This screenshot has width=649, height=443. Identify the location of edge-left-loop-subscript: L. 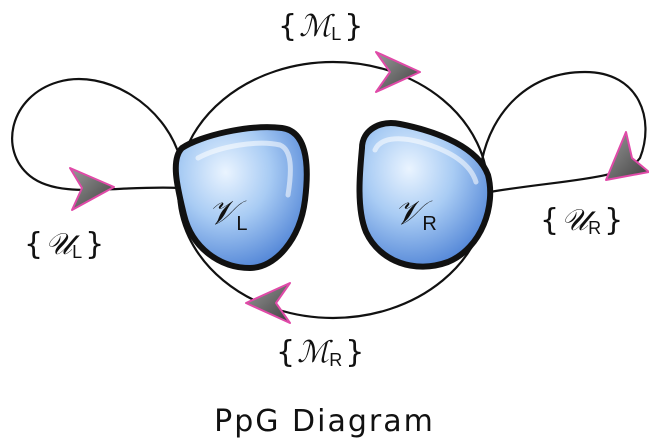
(77, 252).